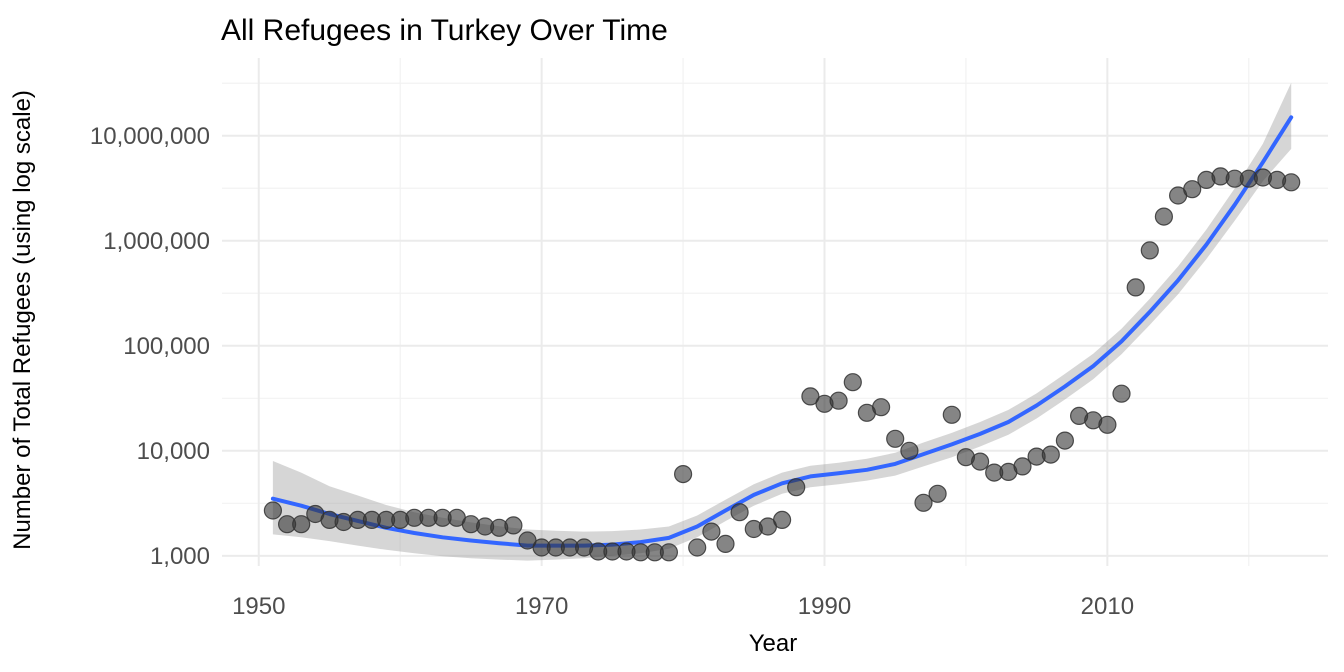 The width and height of the screenshot is (1344, 672). Describe the element at coordinates (150, 136) in the screenshot. I see `y-tick-label: 10,000,000` at that location.